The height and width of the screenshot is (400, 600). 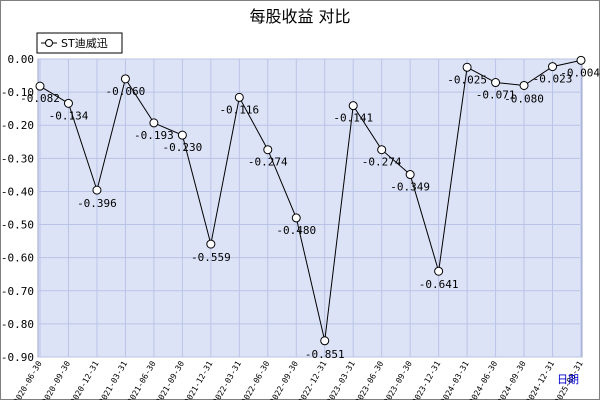 What do you see at coordinates (524, 98) in the screenshot?
I see `data-label: -0.080` at bounding box center [524, 98].